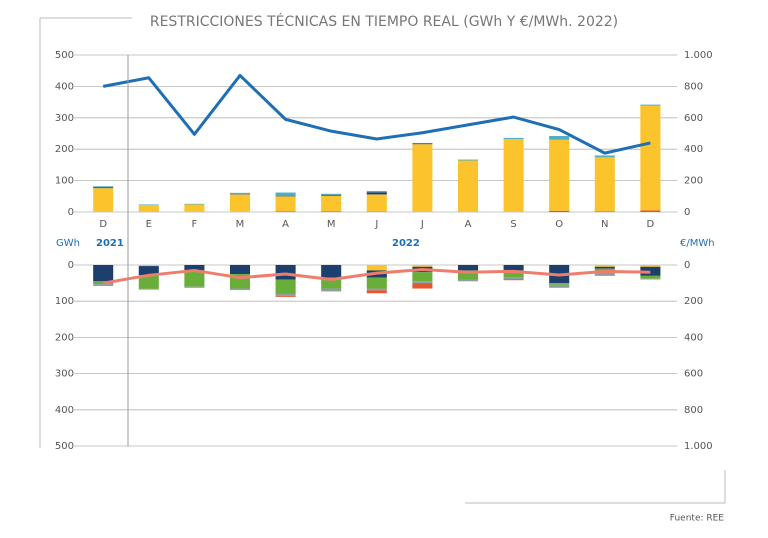  What do you see at coordinates (331, 224) in the screenshot?
I see `x-tick-label: M` at bounding box center [331, 224].